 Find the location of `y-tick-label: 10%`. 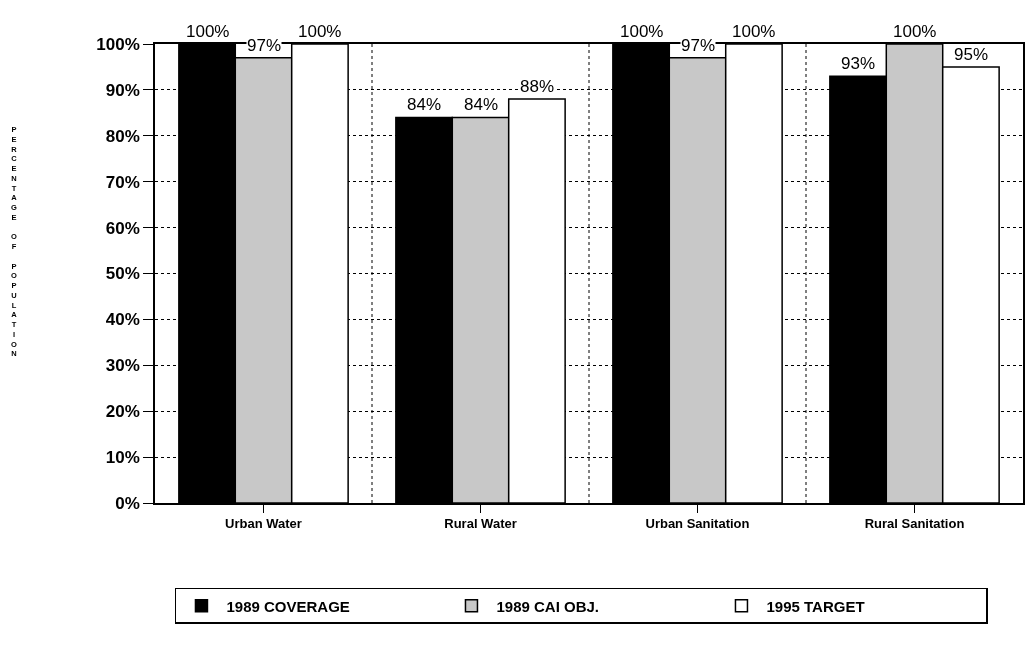

y-tick-label: 10% is located at coordinates (122, 458).